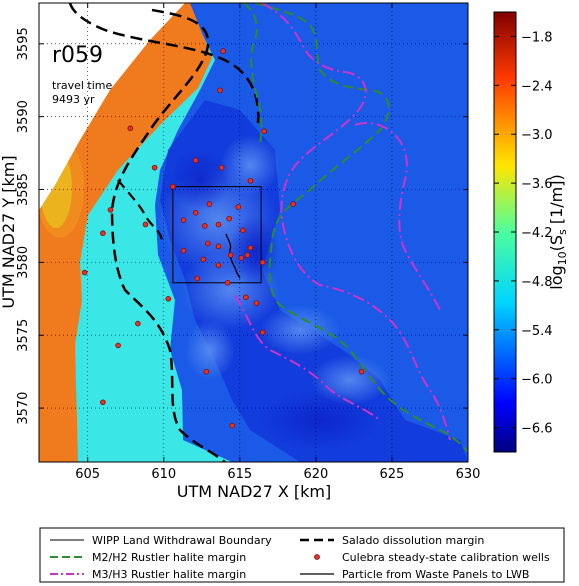  What do you see at coordinates (397, 216) in the screenshot?
I see `m3h3-margin-east` at bounding box center [397, 216].